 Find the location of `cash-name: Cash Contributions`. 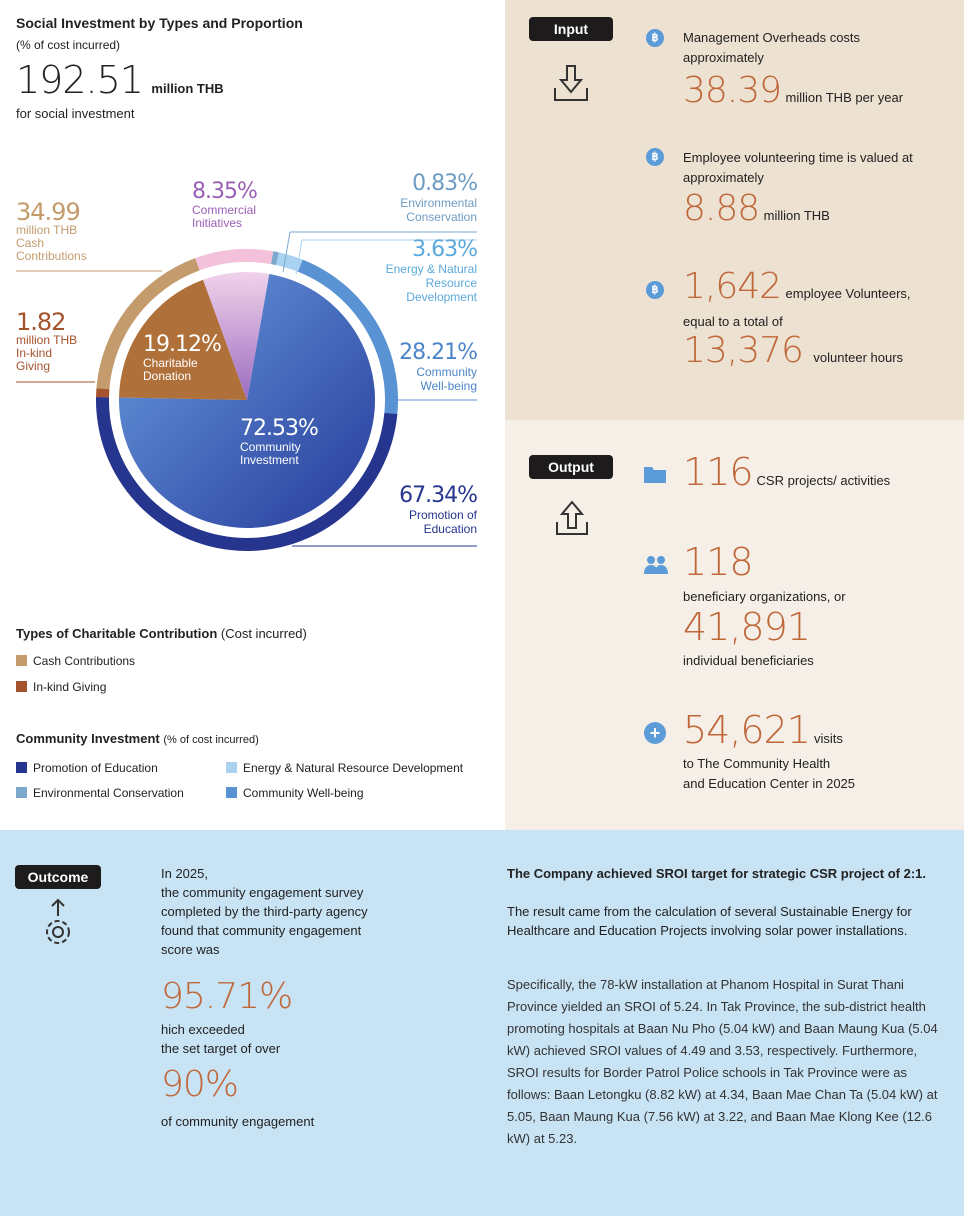

cash-name: Cash Contributions is located at coordinates (51, 249).